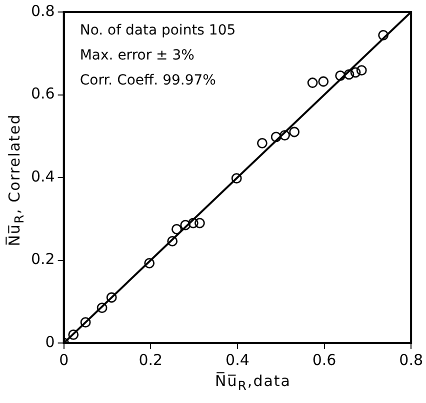 The width and height of the screenshot is (426, 403). I want to click on y-tick-label: 0.4, so click(42, 176).